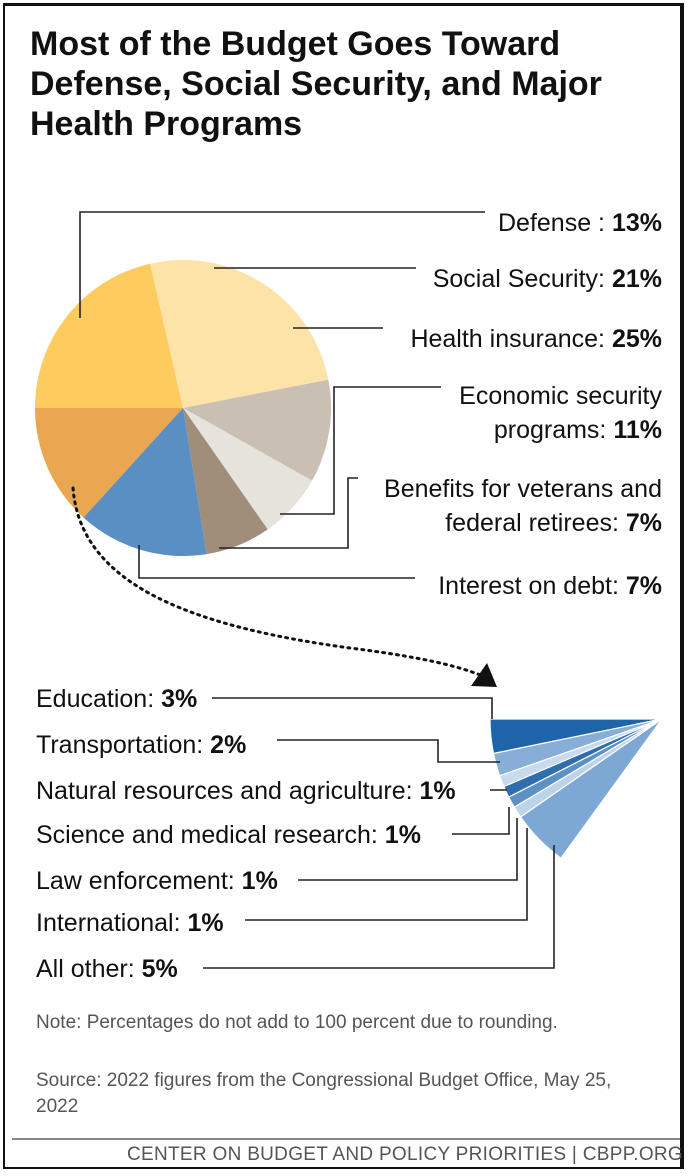 Image resolution: width=691 pixels, height=1176 pixels. I want to click on leader-international, so click(386, 874).